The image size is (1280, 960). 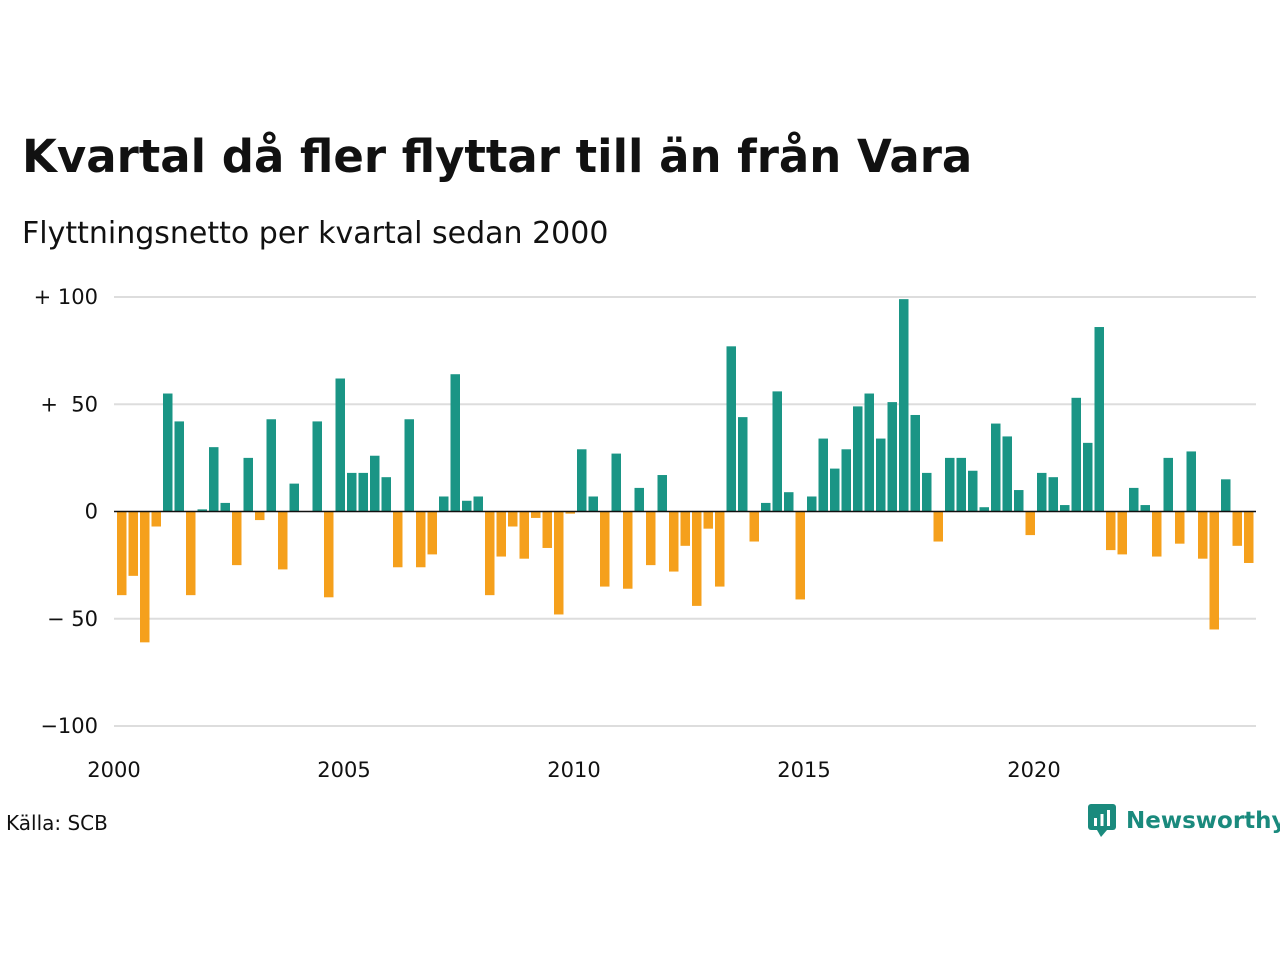 What do you see at coordinates (1102, 820) in the screenshot?
I see `newsworthy-logo-icon` at bounding box center [1102, 820].